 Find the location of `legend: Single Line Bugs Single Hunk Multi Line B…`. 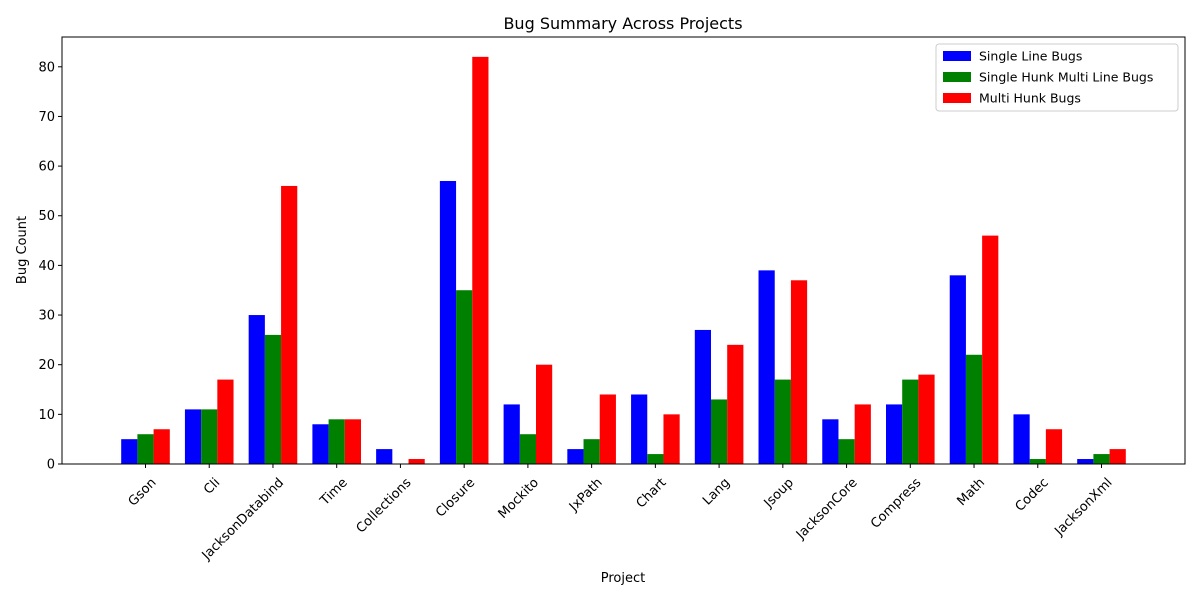

legend: Single Line Bugs Single Hunk Multi Line B… is located at coordinates (1057, 77).